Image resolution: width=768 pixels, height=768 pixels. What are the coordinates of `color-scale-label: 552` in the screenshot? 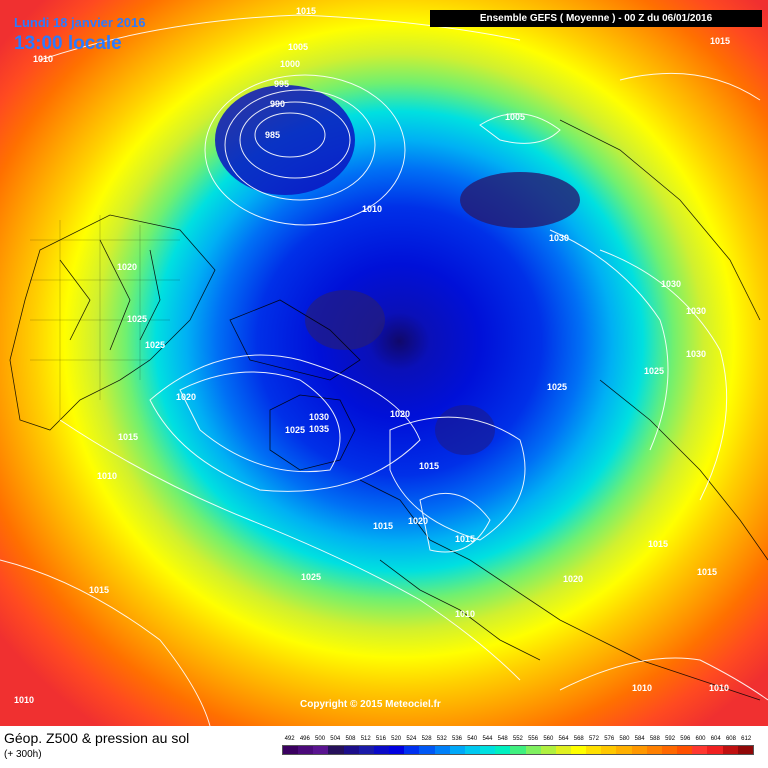 It's located at (517, 739).